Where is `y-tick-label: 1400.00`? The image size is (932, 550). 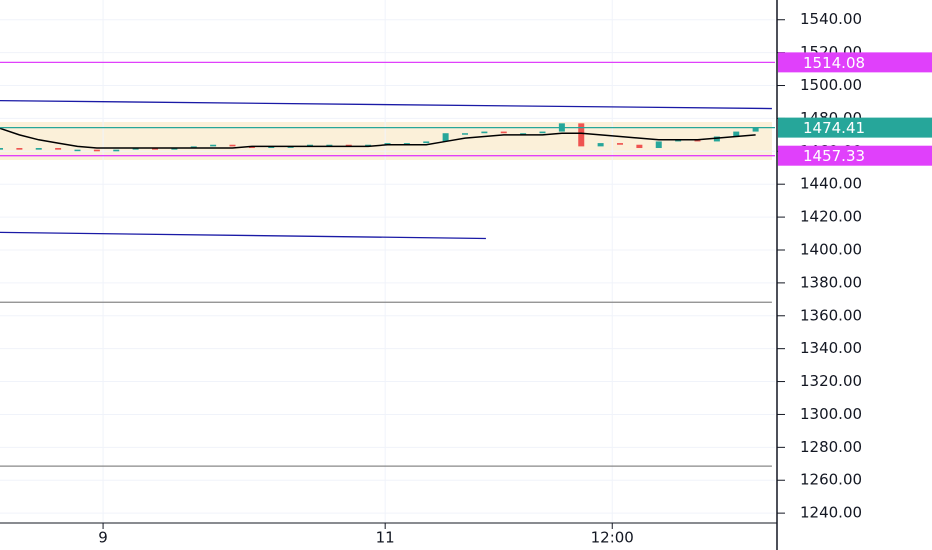
y-tick-label: 1400.00 is located at coordinates (831, 249).